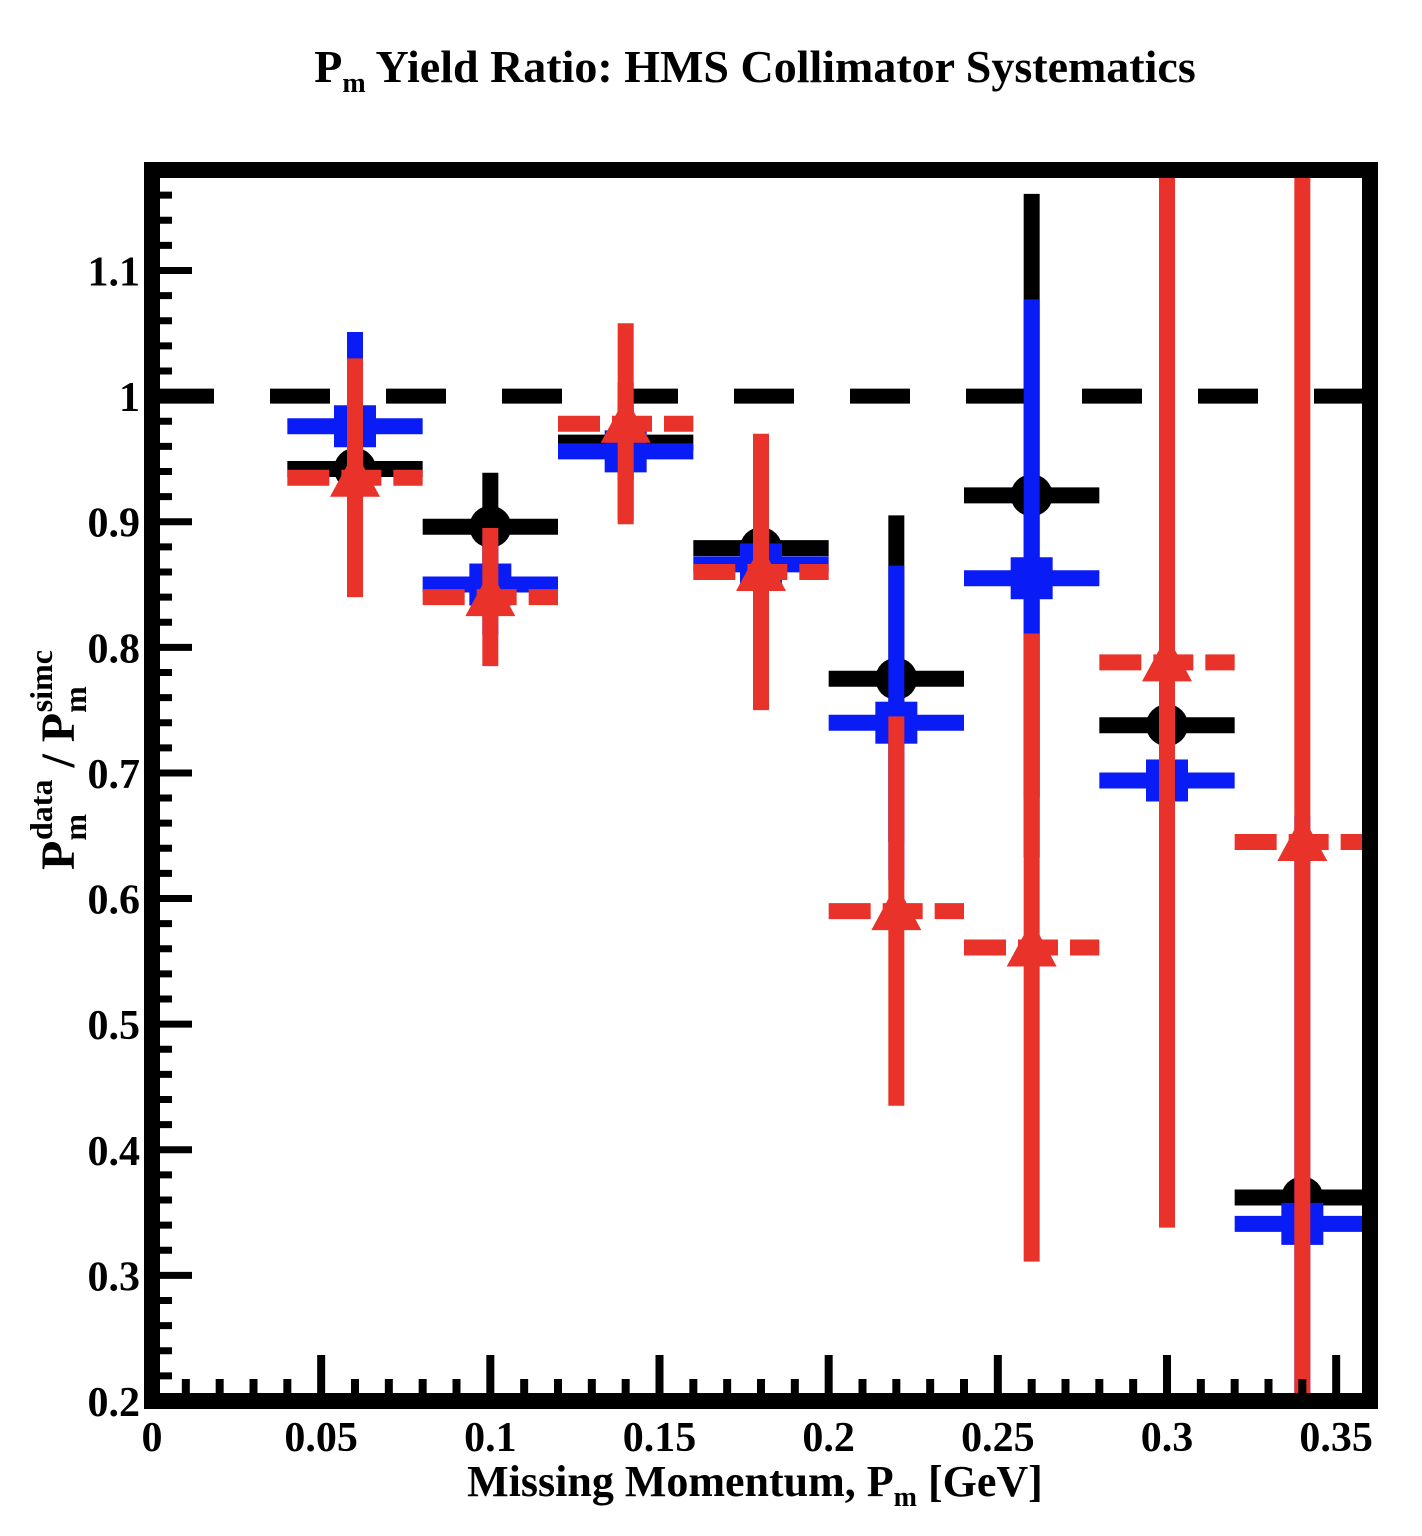  Describe the element at coordinates (680, 1481) in the screenshot. I see `x-axis-label-main: Missing Momentum, P` at that location.